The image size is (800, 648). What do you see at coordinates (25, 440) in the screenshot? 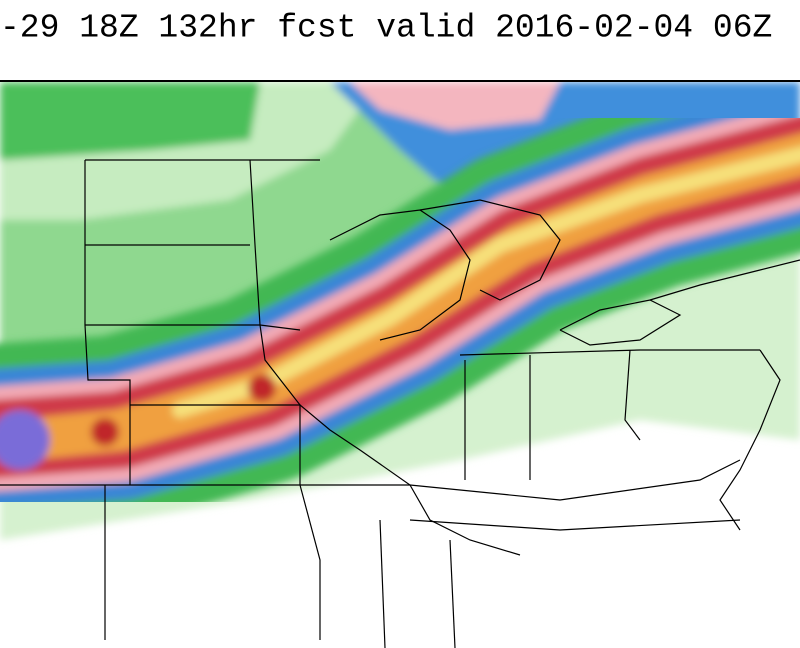
I see `southwest-purple` at bounding box center [25, 440].